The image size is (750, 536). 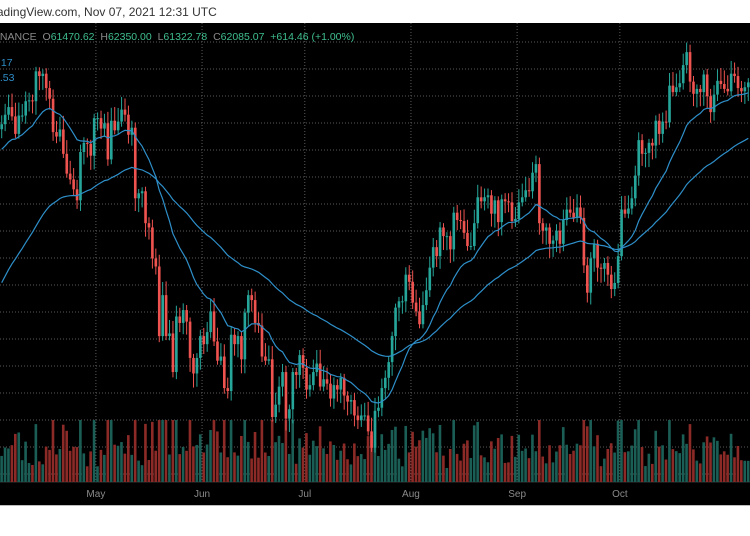 I want to click on low-label: L, so click(x=160, y=37).